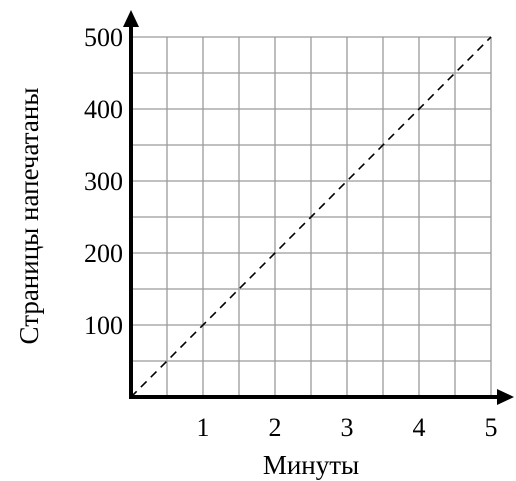 The width and height of the screenshot is (516, 481). What do you see at coordinates (131, 18) in the screenshot?
I see `y-axis-arrow` at bounding box center [131, 18].